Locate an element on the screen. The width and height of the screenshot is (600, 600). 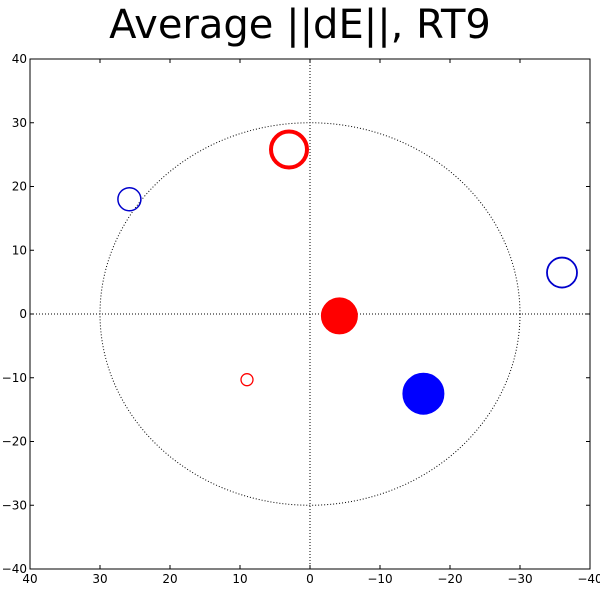
y-tick-label: −20 is located at coordinates (14, 442).